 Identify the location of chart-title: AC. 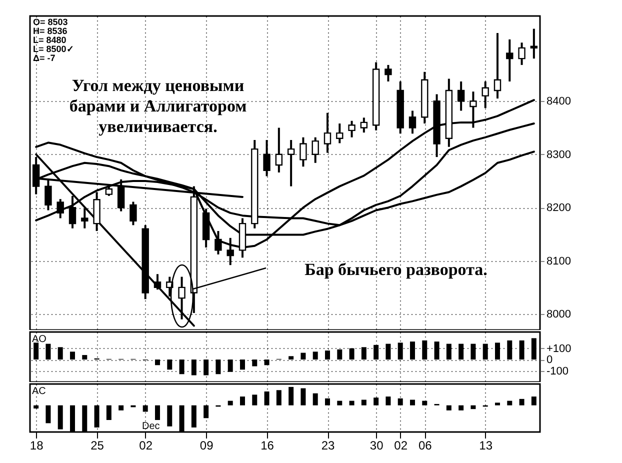
(39, 391).